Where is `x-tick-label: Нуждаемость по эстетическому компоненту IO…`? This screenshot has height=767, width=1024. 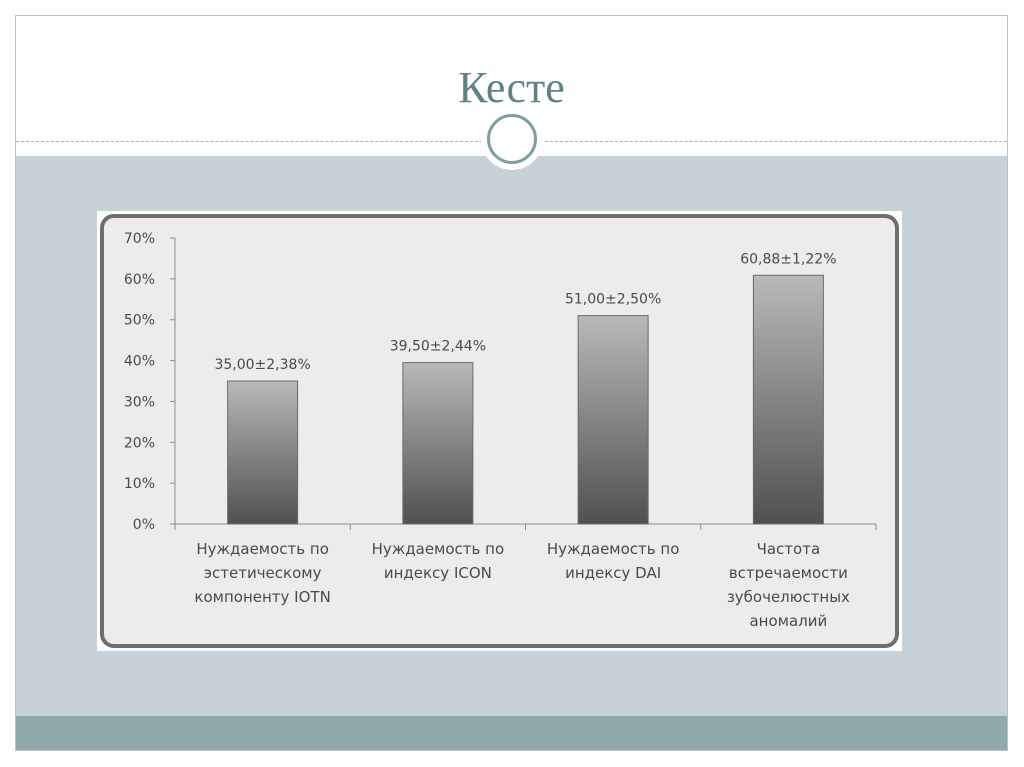
x-tick-label: Нуждаемость по эстетическому компоненту IO… is located at coordinates (262, 573).